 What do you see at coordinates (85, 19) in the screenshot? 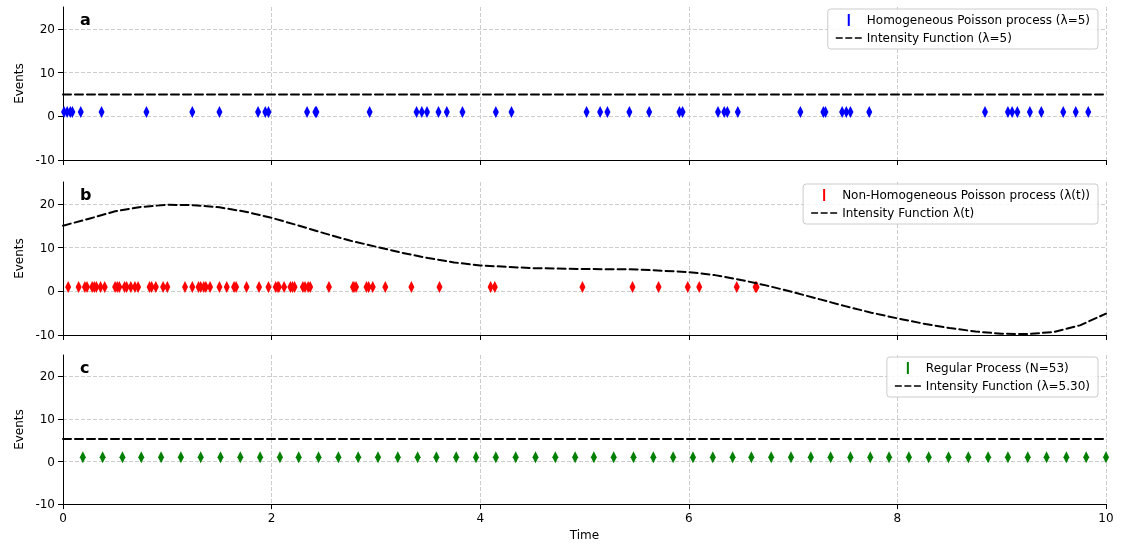
I see `annotation: a` at bounding box center [85, 19].